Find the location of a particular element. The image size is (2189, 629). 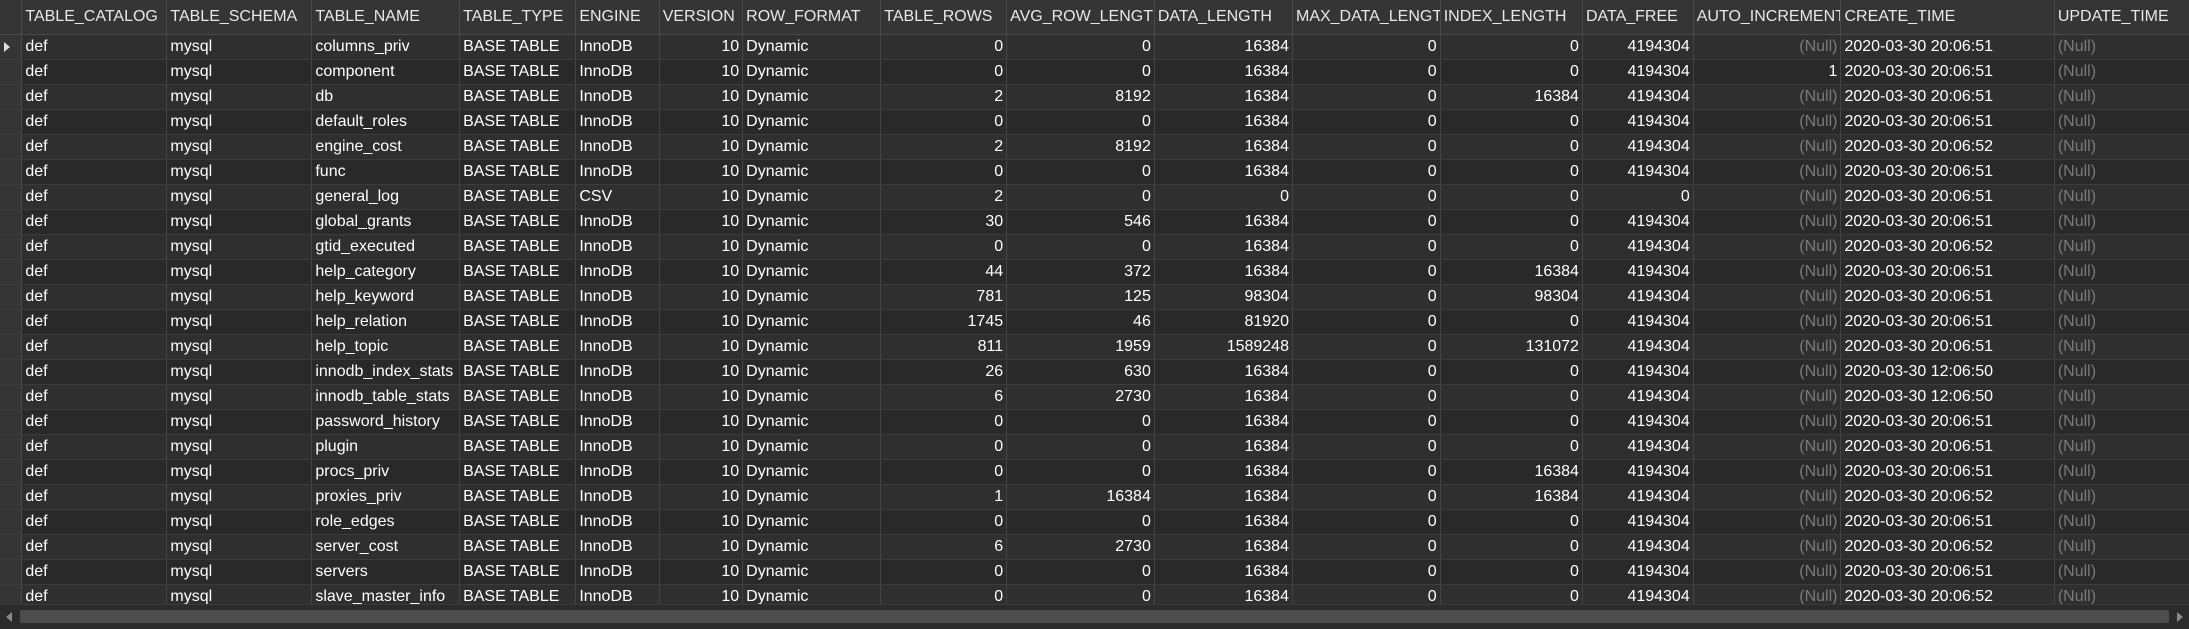

cell-data-length: 0 is located at coordinates (1223, 197).